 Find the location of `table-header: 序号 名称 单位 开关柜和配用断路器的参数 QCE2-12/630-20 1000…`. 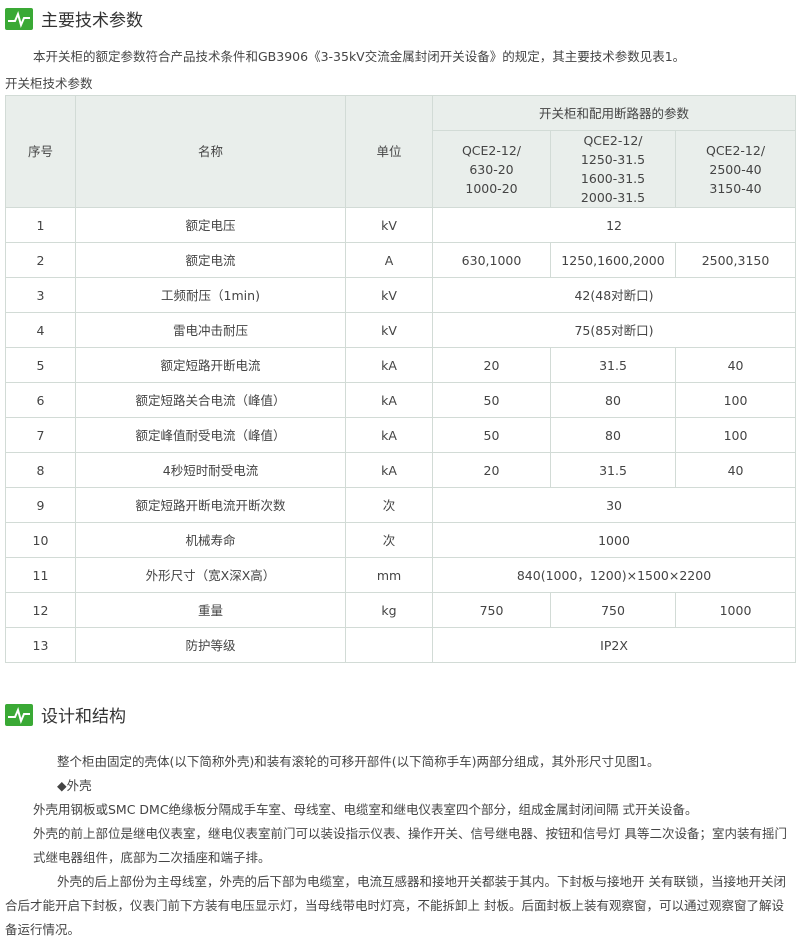

table-header: 序号 名称 单位 开关柜和配用断路器的参数 QCE2-12/630-20 1000… is located at coordinates (401, 151).